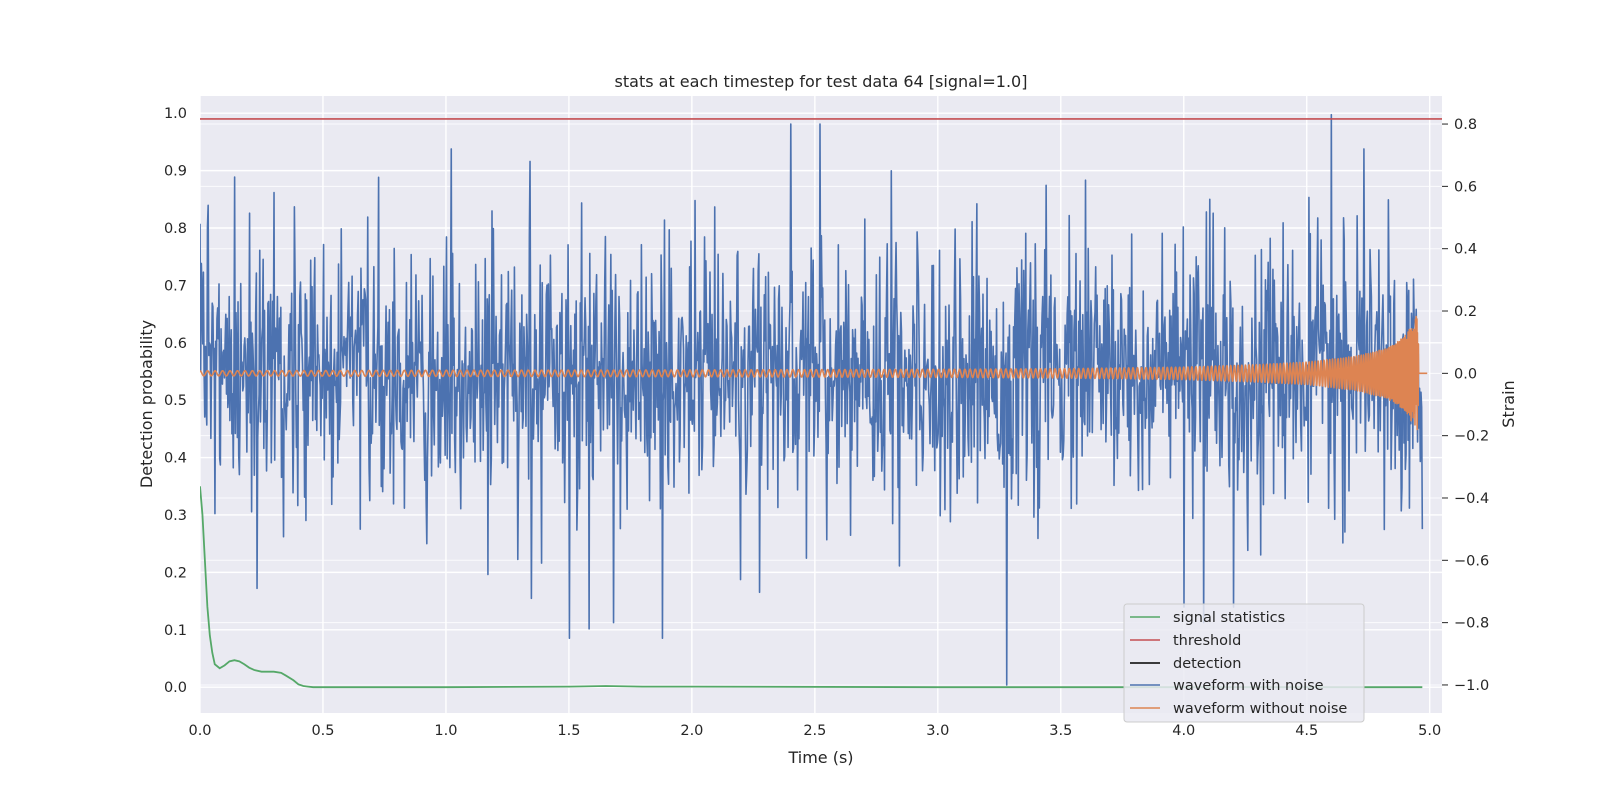 Image resolution: width=1600 pixels, height=800 pixels. Describe the element at coordinates (175, 631) in the screenshot. I see `y-tick-label: 0.1` at that location.